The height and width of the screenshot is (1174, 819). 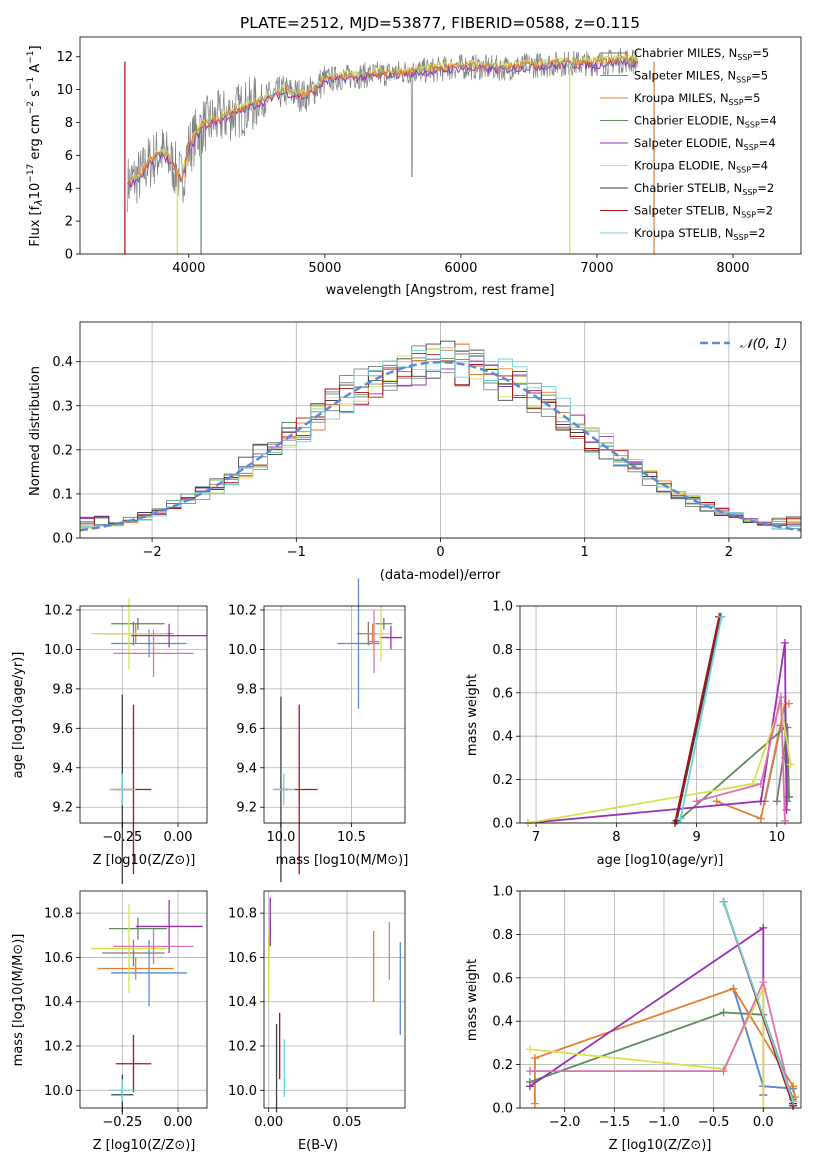 What do you see at coordinates (69, 156) in the screenshot?
I see `y-tick-label: 6` at bounding box center [69, 156].